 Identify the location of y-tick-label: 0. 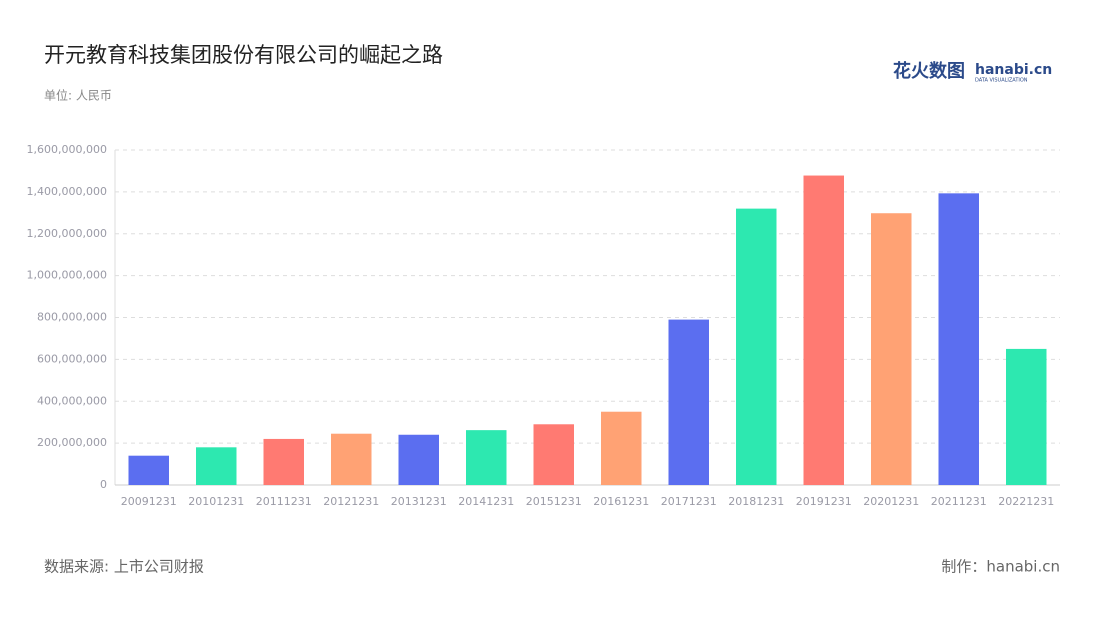
(103, 484).